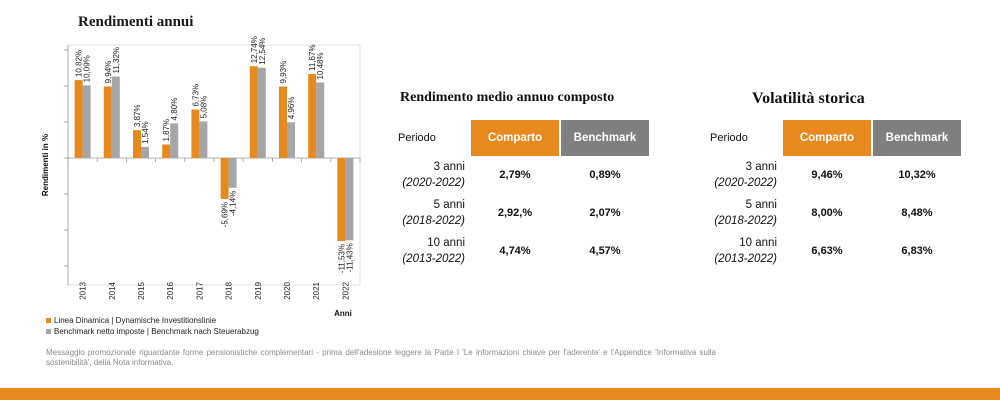  I want to click on bar-benchmark-2019, so click(261, 112).